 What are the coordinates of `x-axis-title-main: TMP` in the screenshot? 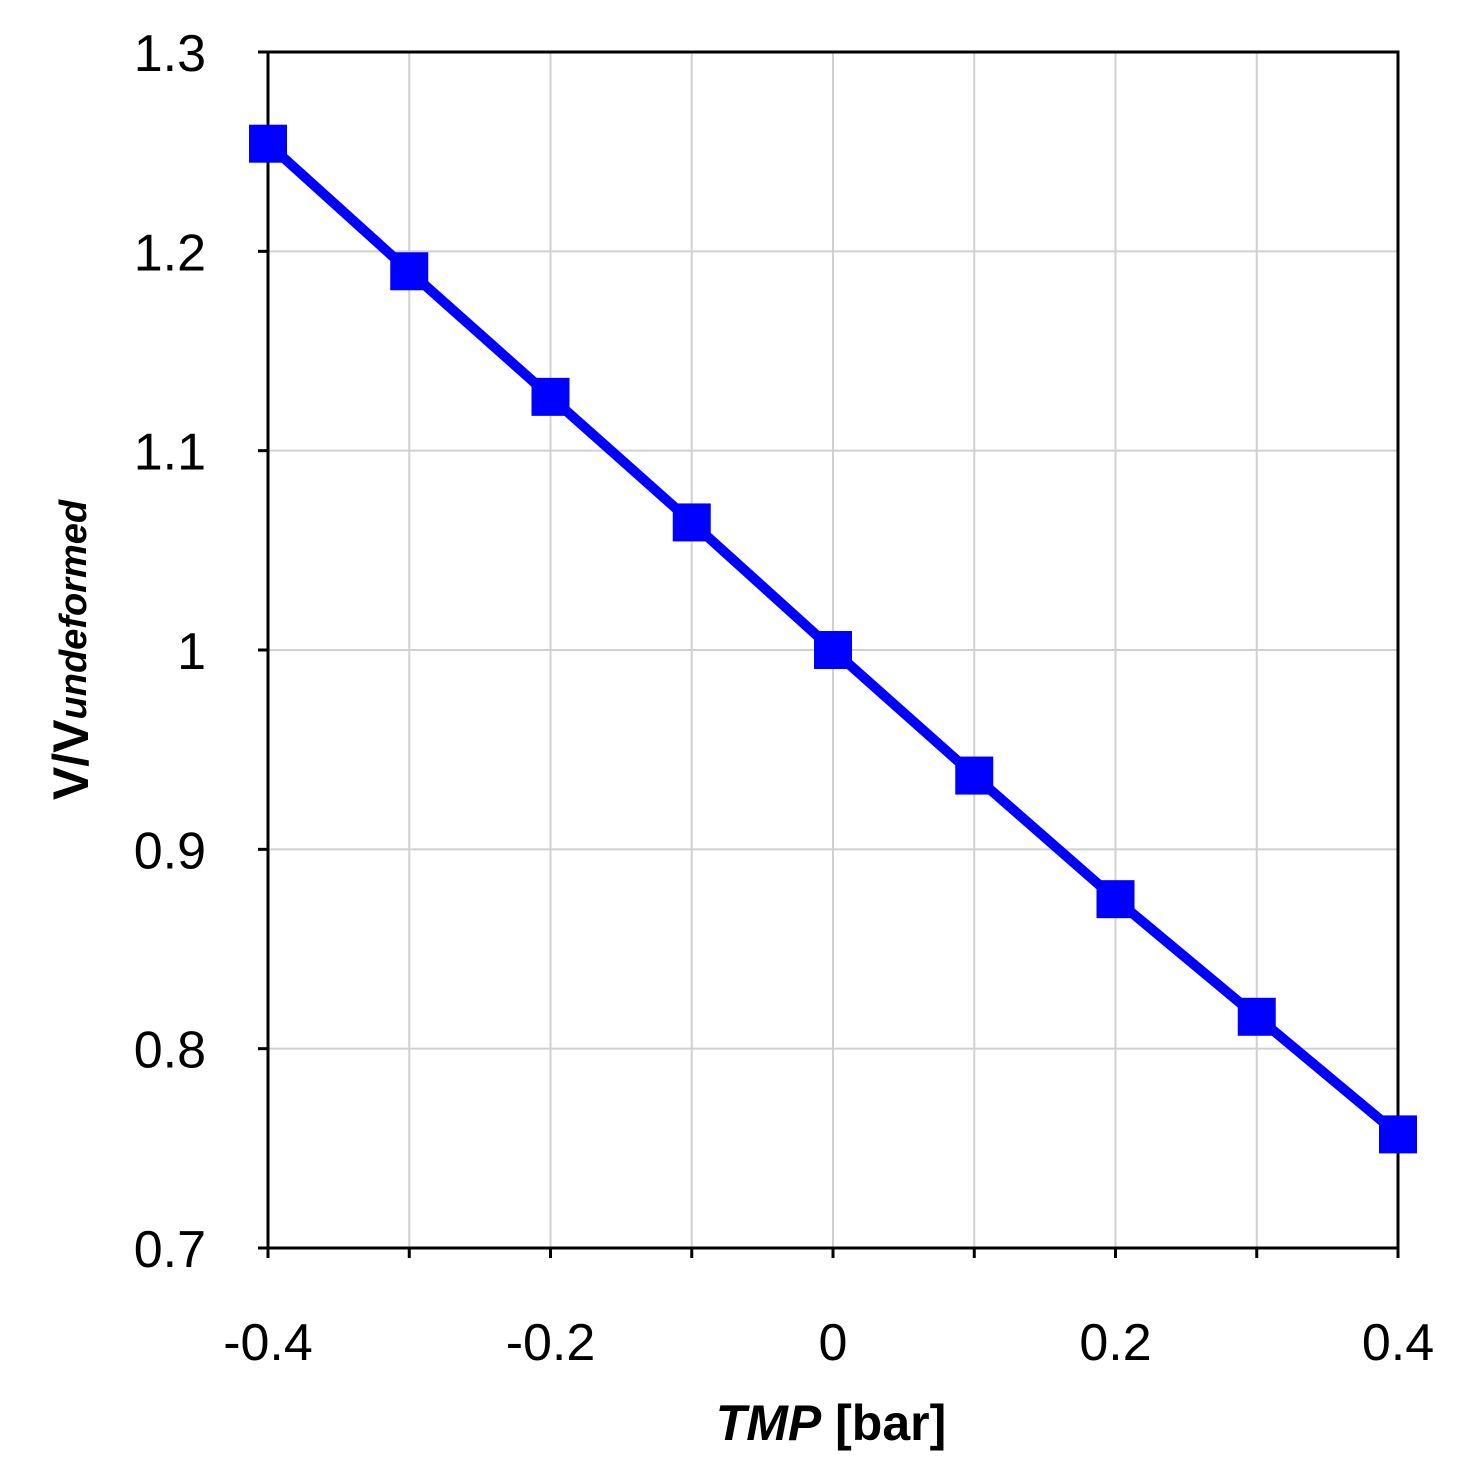 It's located at (769, 1423).